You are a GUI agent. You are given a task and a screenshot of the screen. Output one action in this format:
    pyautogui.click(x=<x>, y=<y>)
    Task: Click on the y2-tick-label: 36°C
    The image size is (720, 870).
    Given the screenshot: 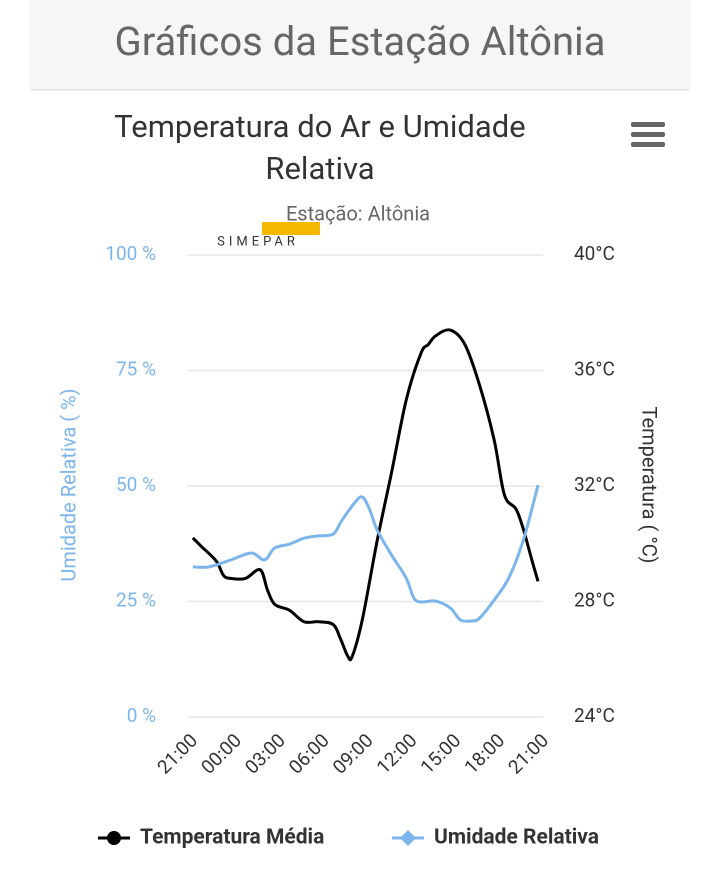 What is the action you would take?
    pyautogui.click(x=594, y=369)
    